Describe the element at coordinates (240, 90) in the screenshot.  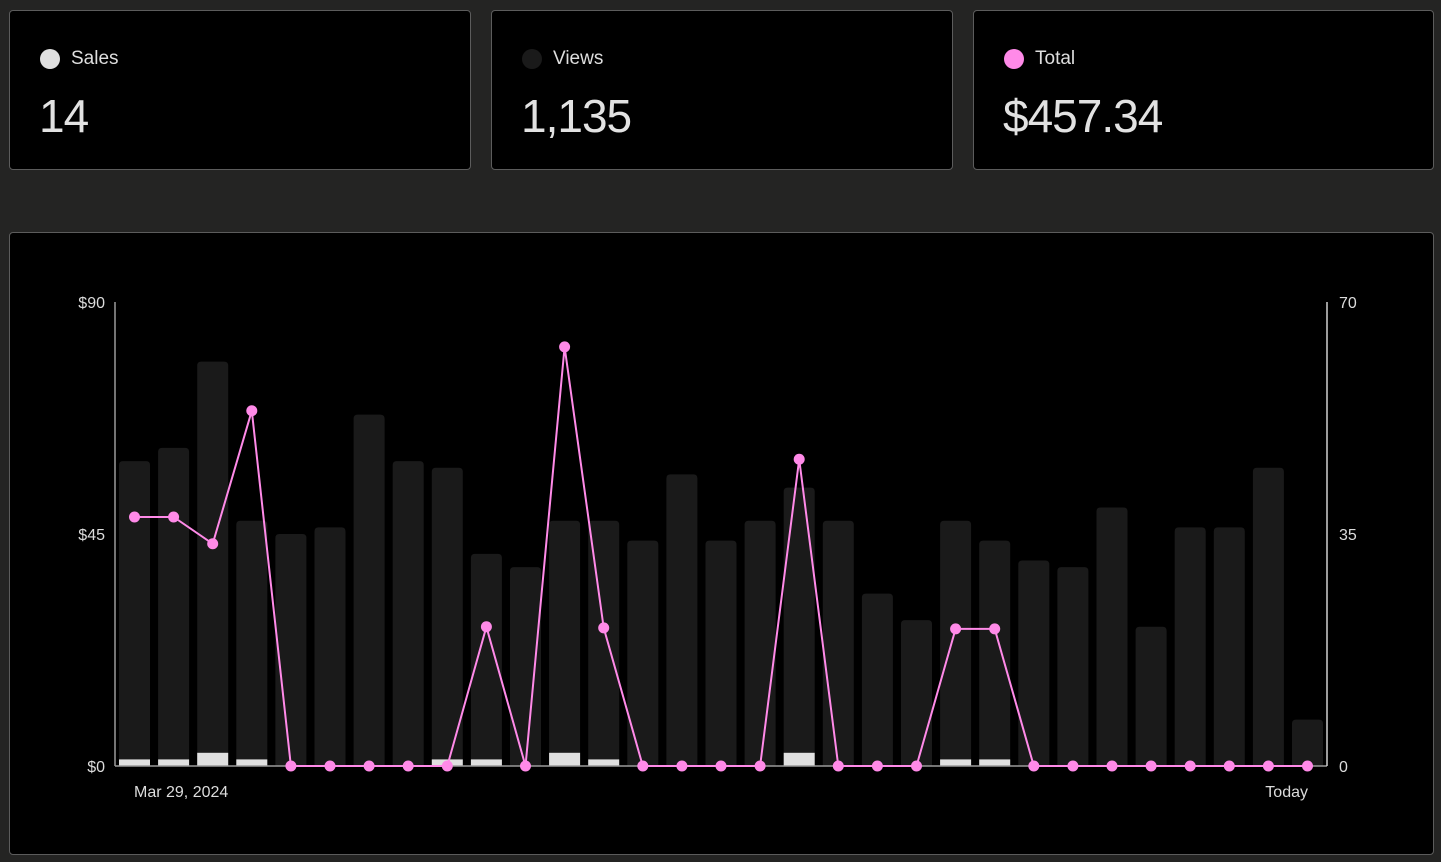
I see `sales-card: Sales 14` at that location.